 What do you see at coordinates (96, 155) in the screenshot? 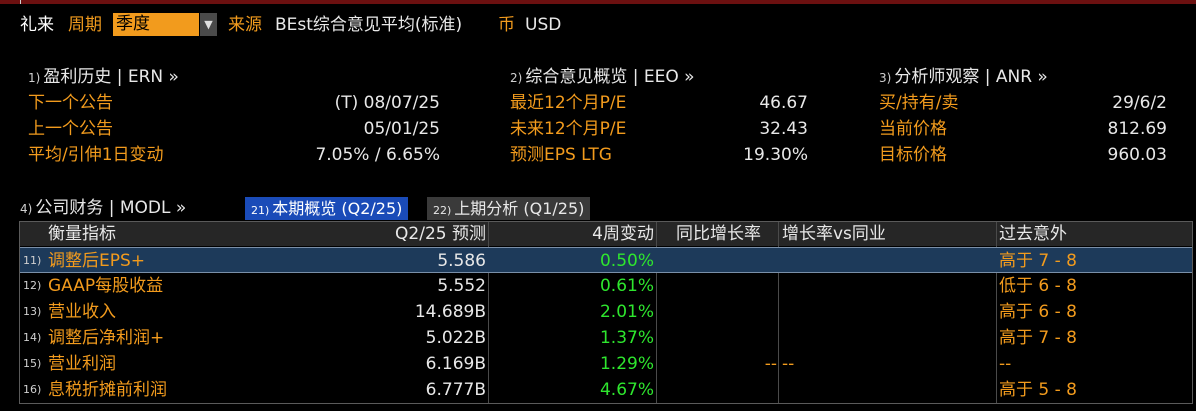
I see `ern-avg-label: 平均/引伸1日变动` at bounding box center [96, 155].